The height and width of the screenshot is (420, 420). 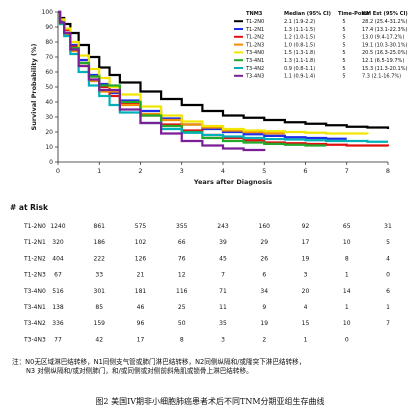 What do you see at coordinates (57, 226) in the screenshot?
I see `at-risk-cell: 1240` at bounding box center [57, 226].